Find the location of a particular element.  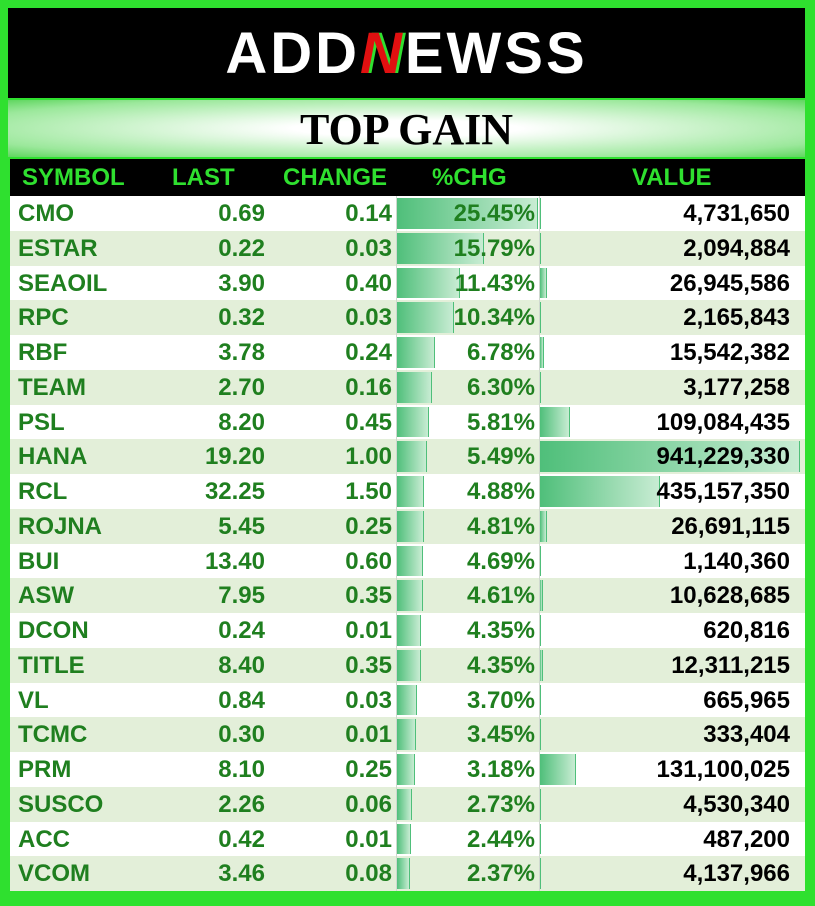

cell: 2.73% is located at coordinates (500, 804).